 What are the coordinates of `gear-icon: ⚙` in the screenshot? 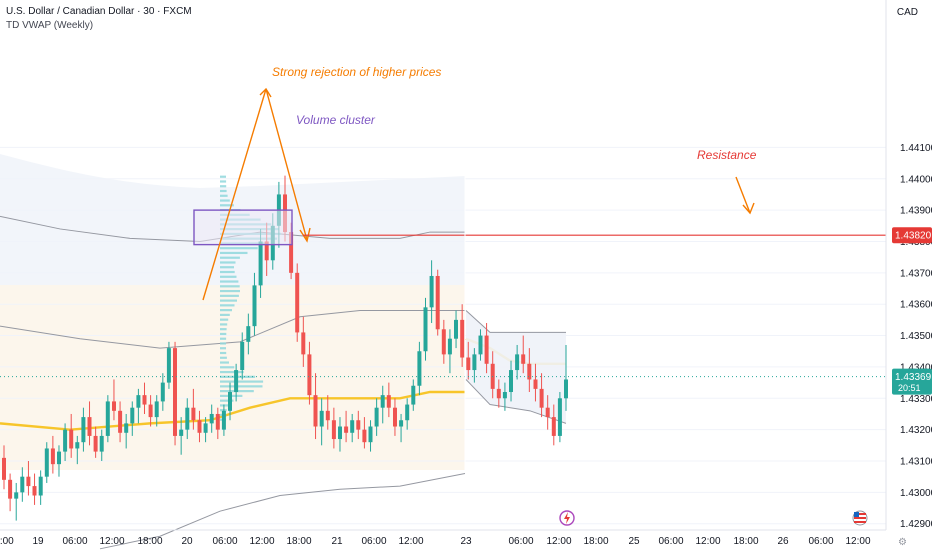 It's located at (902, 542).